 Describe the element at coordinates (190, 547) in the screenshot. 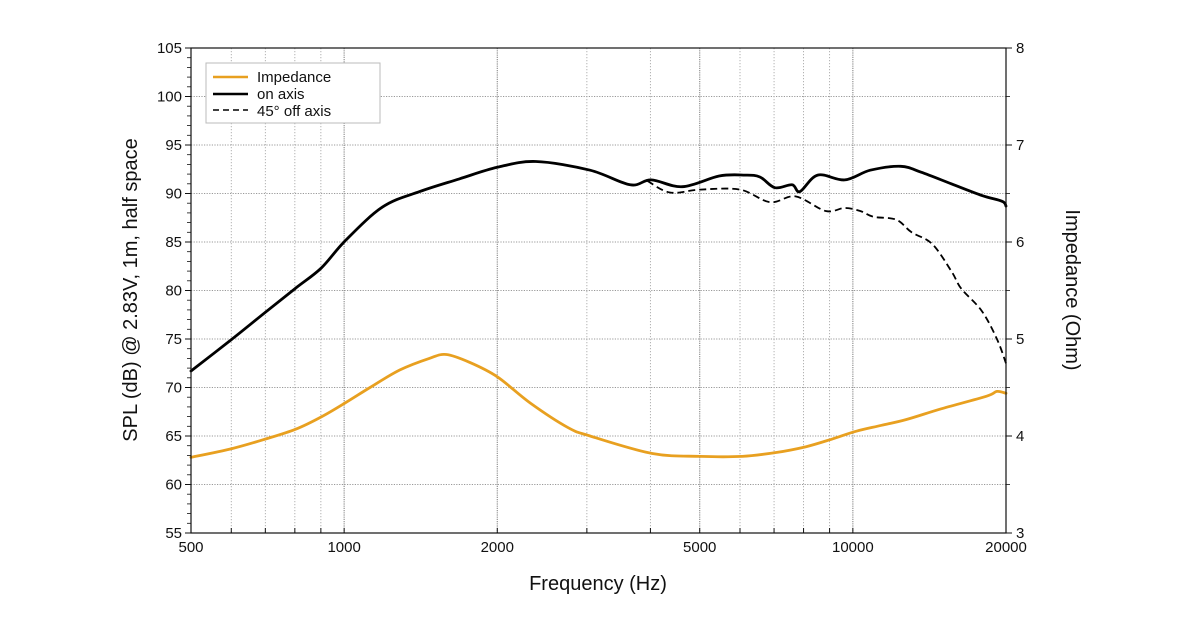

I see `x-tick-label: 500` at that location.